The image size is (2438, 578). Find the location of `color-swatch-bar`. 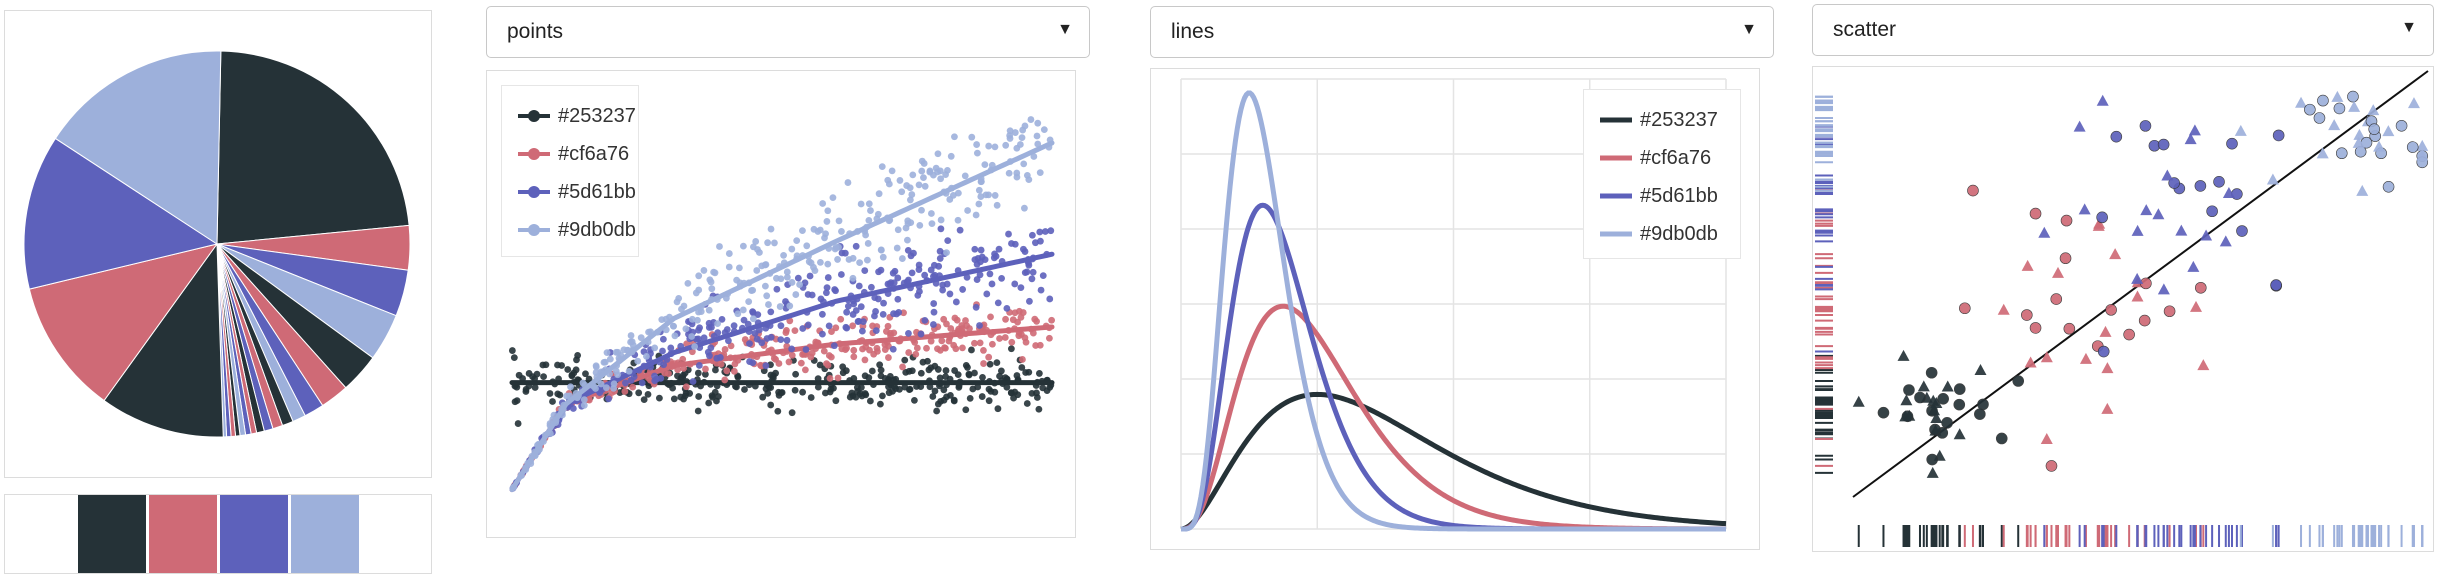

color-swatch-bar is located at coordinates (218, 534).